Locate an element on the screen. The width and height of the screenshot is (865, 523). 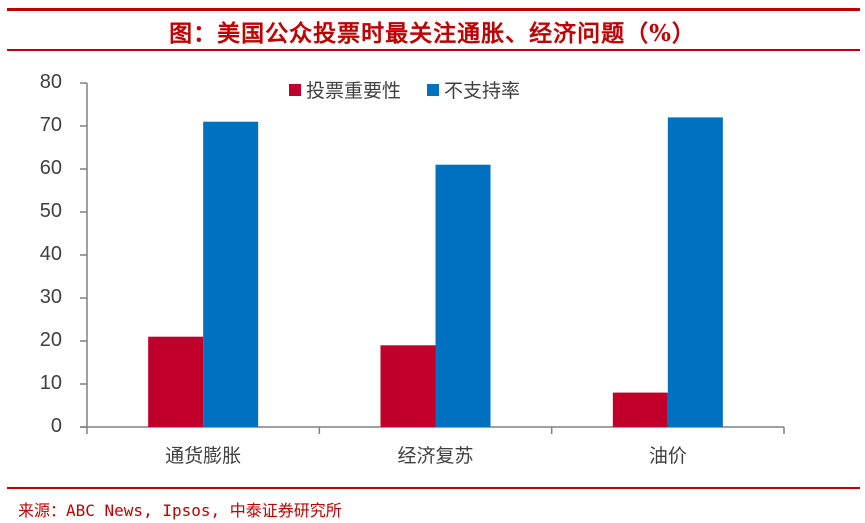
x-category-label: 油价 is located at coordinates (667, 456).